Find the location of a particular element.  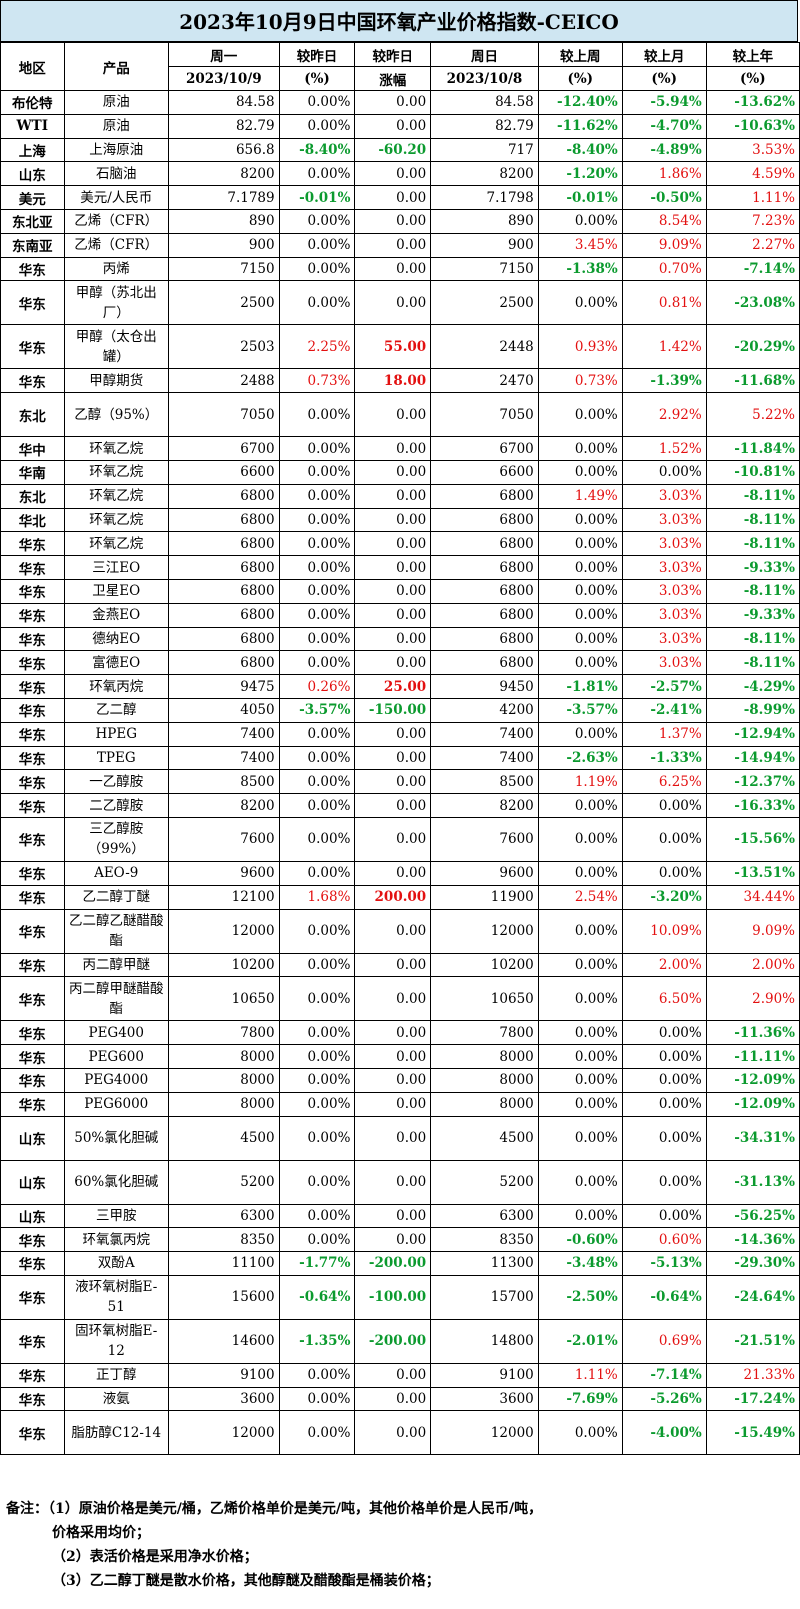

table-row: 华东 金燕EO 6800 0.00% 0.00 6800 0.00% 3.03% -9.33% is located at coordinates (400, 615).